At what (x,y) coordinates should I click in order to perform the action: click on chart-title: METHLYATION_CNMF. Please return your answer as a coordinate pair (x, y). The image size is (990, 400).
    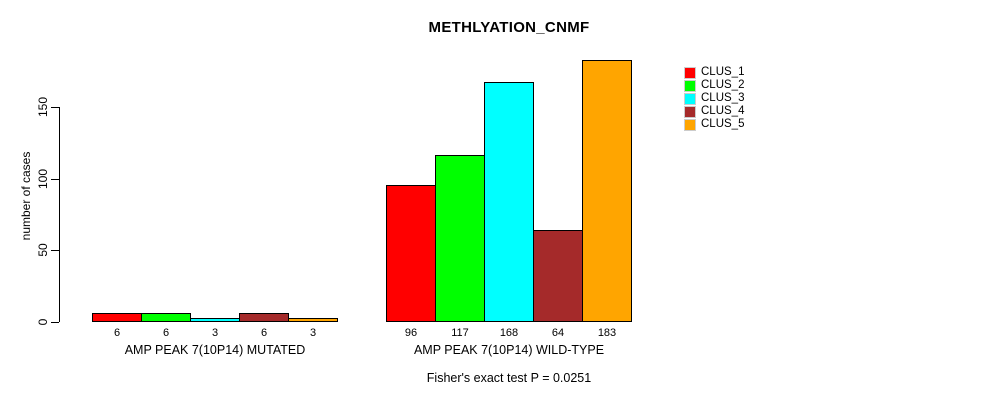
    Looking at the image, I should click on (509, 27).